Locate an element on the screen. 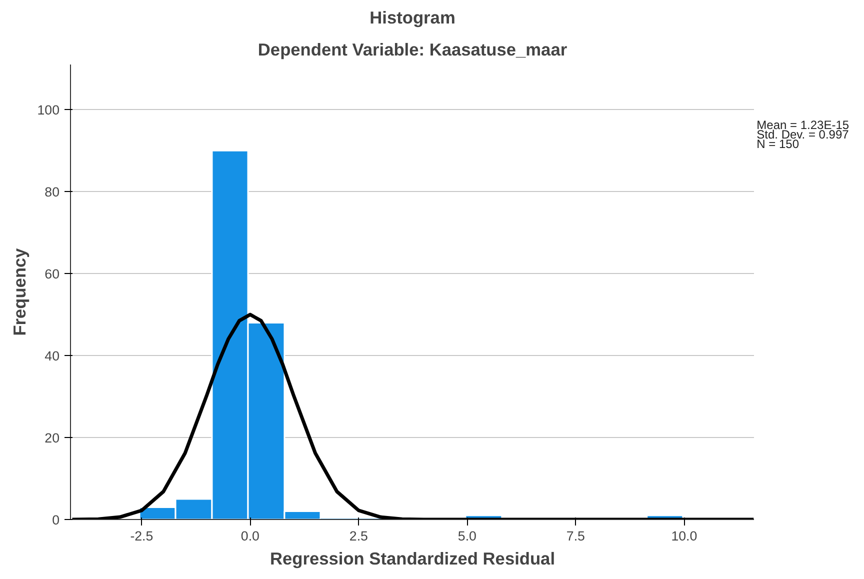  x-tick-label: 2.5 is located at coordinates (358, 536).